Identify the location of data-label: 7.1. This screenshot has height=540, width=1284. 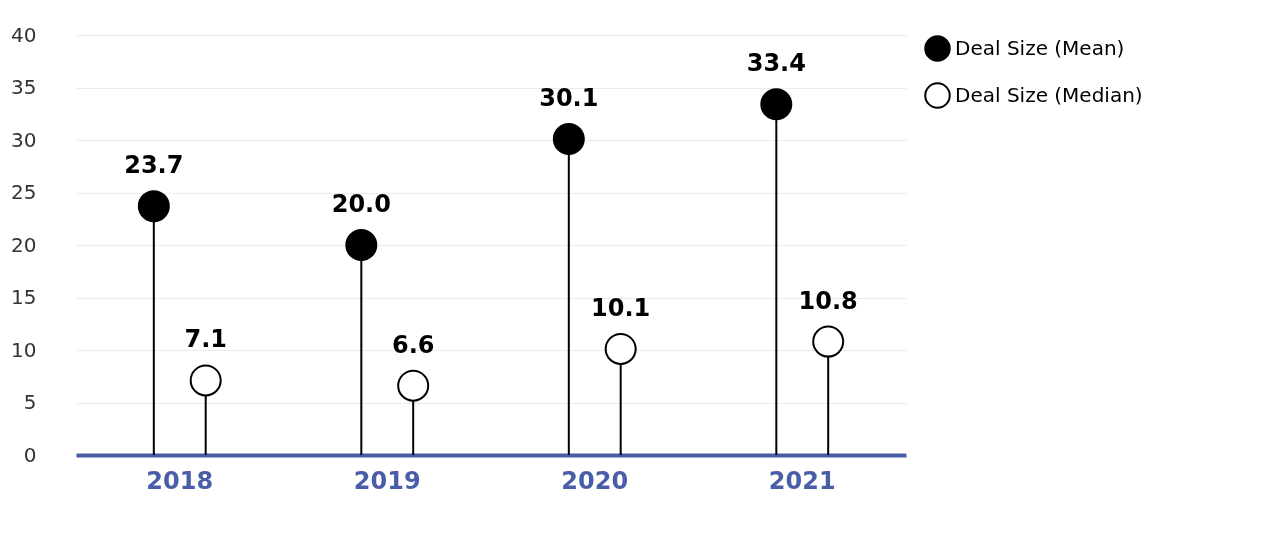
(205, 339).